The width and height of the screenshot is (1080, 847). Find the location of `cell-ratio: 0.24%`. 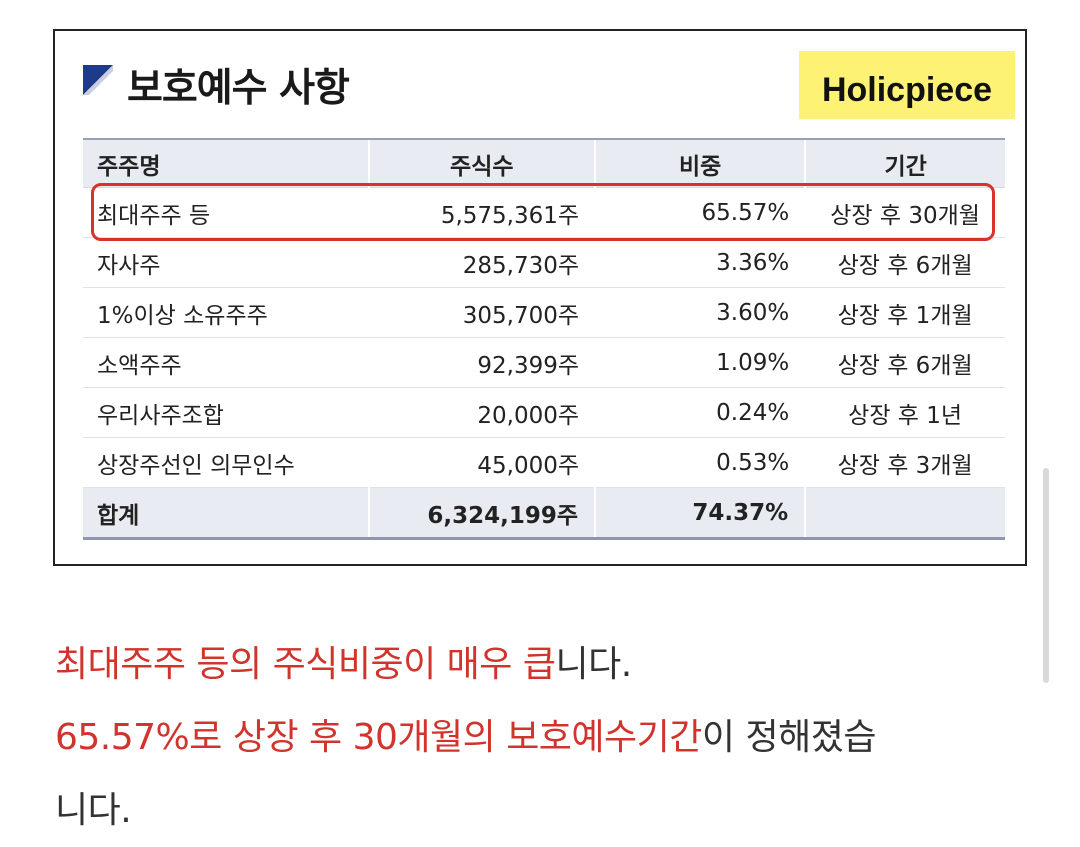

cell-ratio: 0.24% is located at coordinates (700, 412).